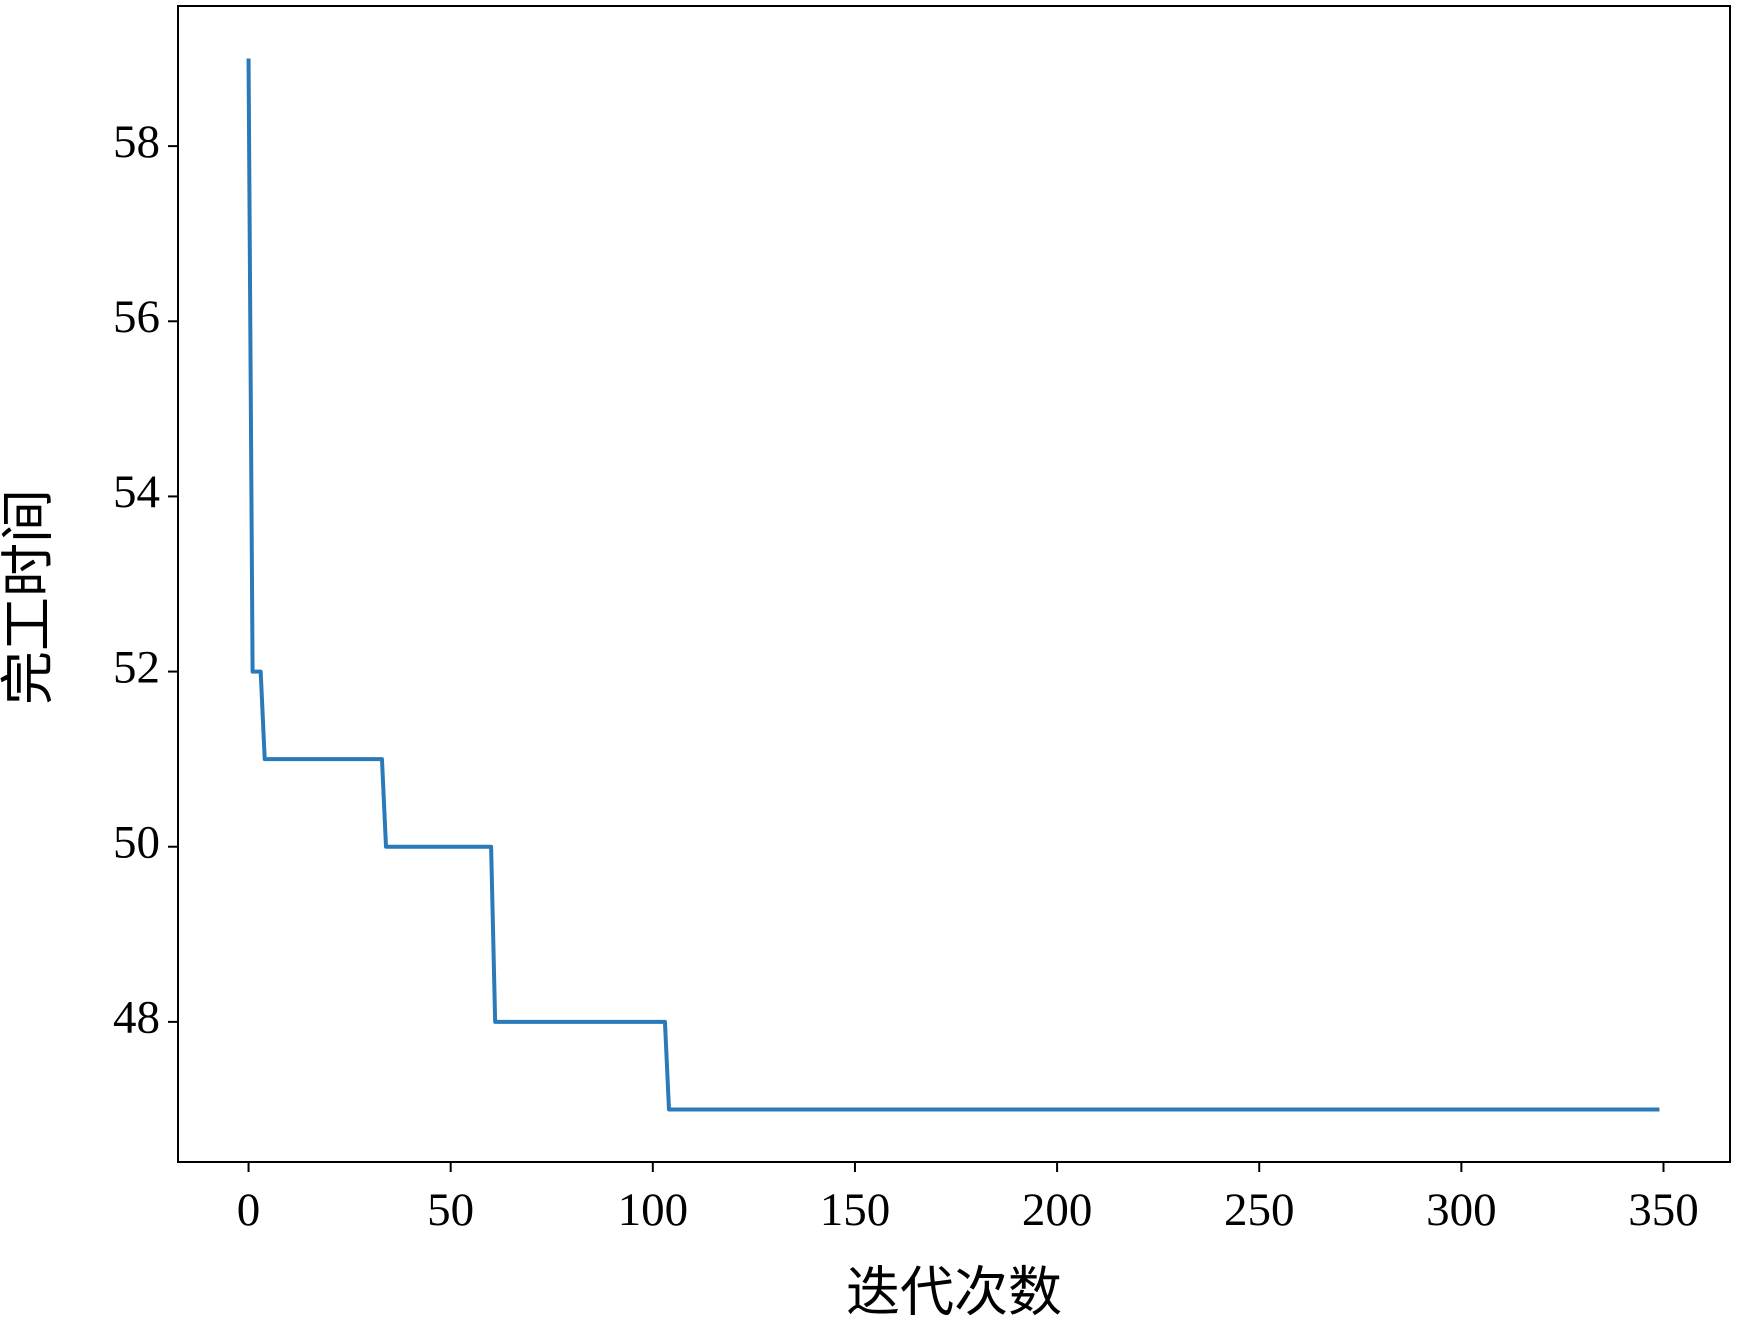 This screenshot has width=1739, height=1331. What do you see at coordinates (136, 142) in the screenshot?
I see `y-tick-label: 58` at bounding box center [136, 142].